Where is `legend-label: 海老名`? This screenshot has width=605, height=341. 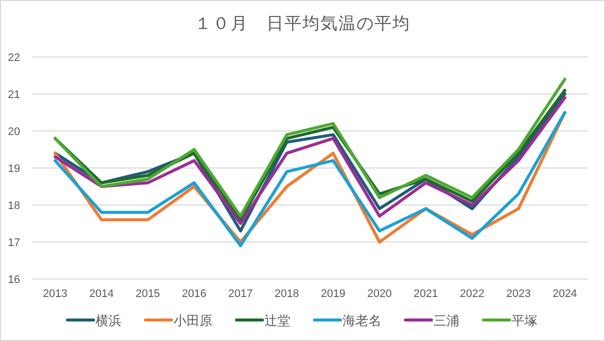
legend-label: 海老名 is located at coordinates (362, 320).